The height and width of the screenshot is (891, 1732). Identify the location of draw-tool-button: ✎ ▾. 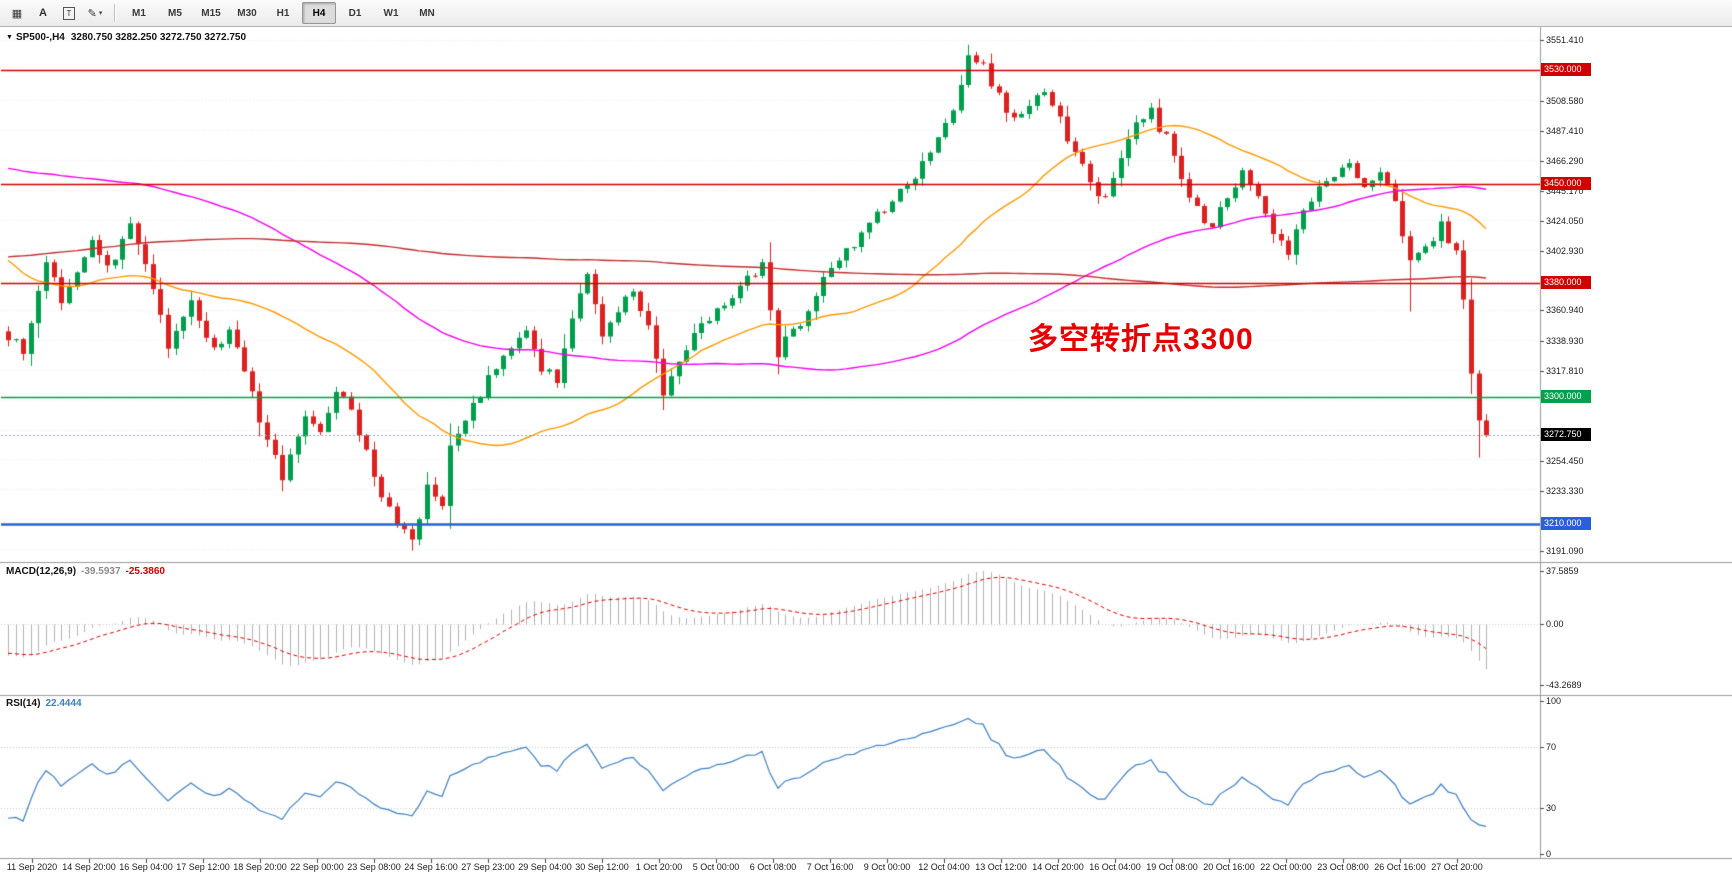
(95, 13).